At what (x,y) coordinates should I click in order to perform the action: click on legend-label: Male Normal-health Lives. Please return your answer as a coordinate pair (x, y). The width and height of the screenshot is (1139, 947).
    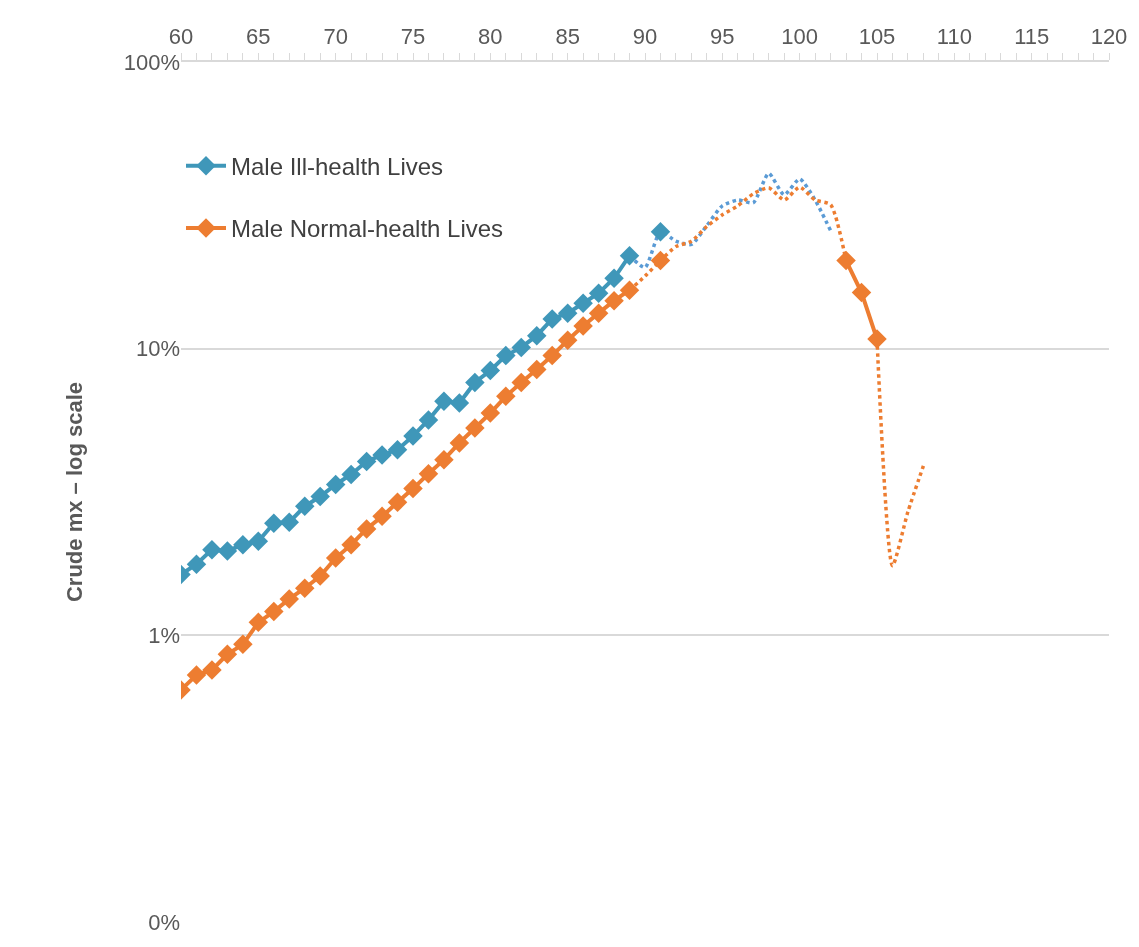
    Looking at the image, I should click on (367, 229).